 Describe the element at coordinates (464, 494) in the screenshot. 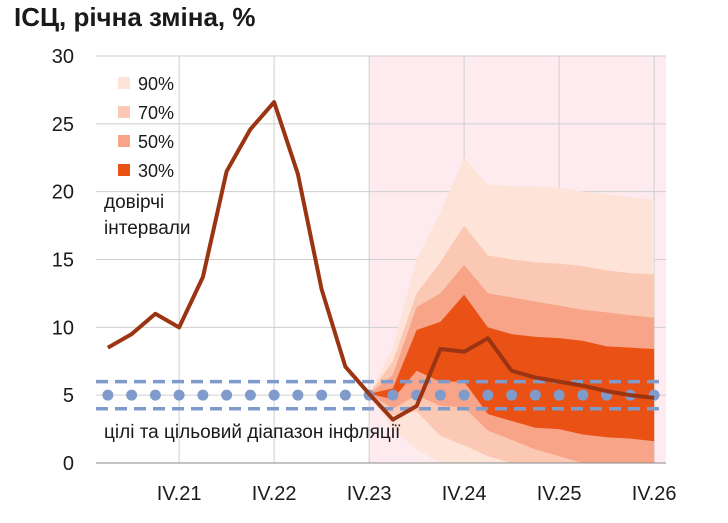

I see `x-tick-label: IV.24` at that location.